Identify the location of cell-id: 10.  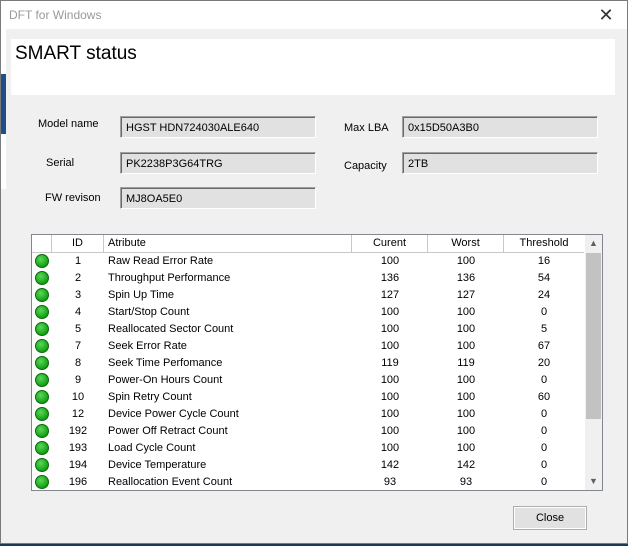
(78, 397).